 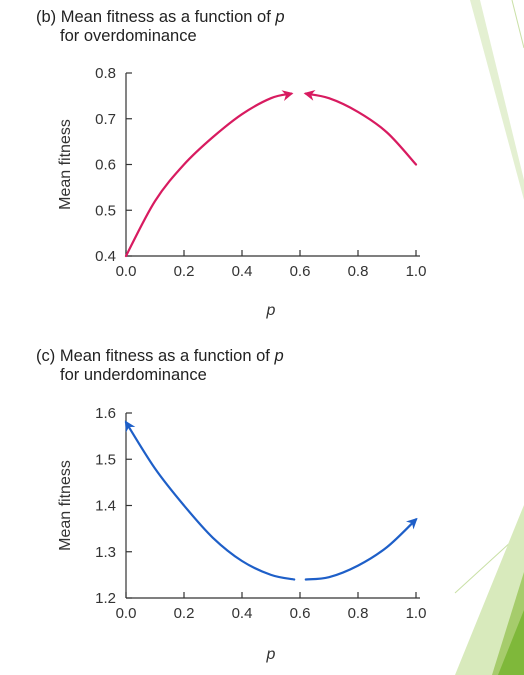 I want to click on decor-thin-diagonal-band, so click(x=497, y=100).